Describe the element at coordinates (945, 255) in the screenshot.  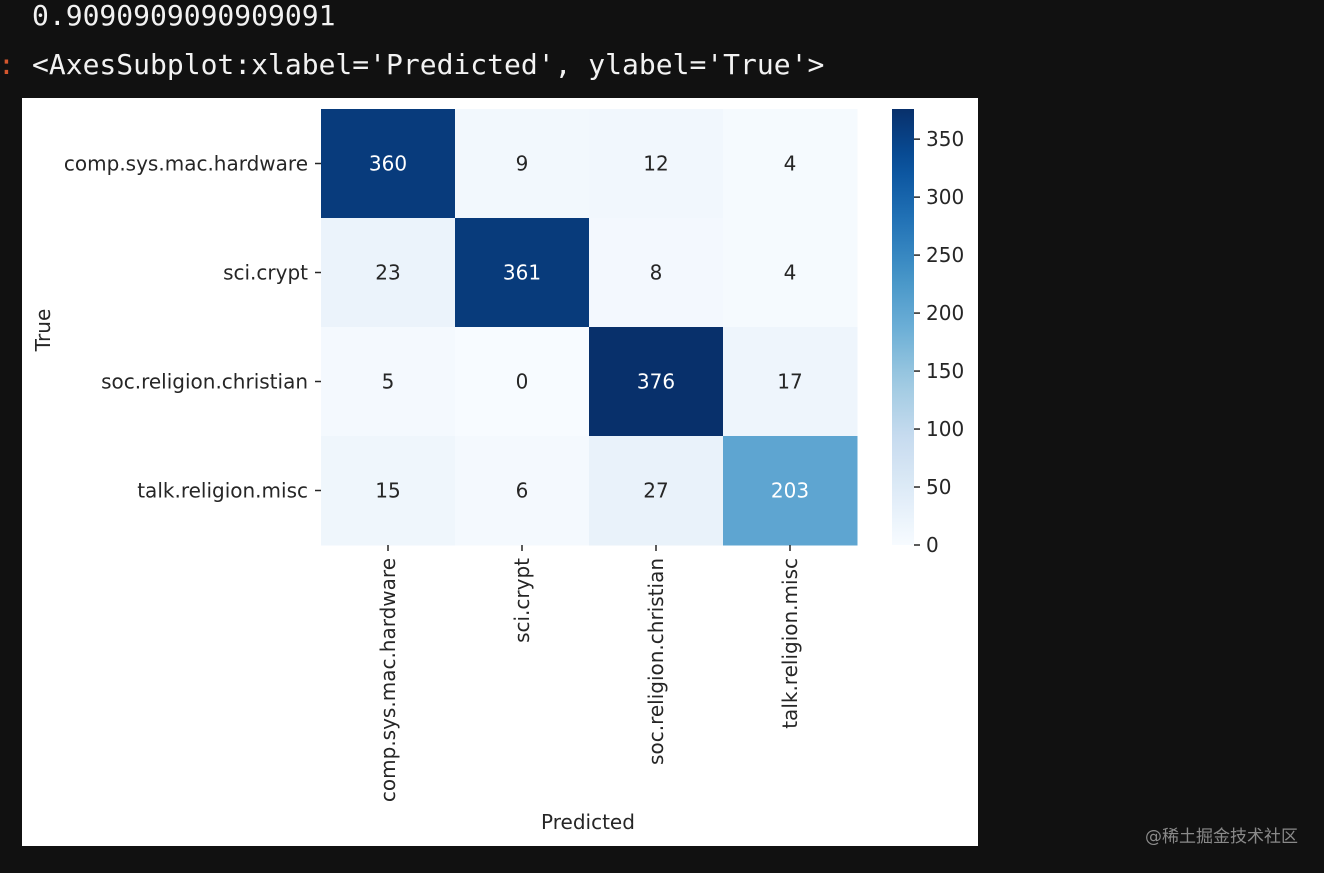
I see `colorbar-tick-label: 250` at that location.